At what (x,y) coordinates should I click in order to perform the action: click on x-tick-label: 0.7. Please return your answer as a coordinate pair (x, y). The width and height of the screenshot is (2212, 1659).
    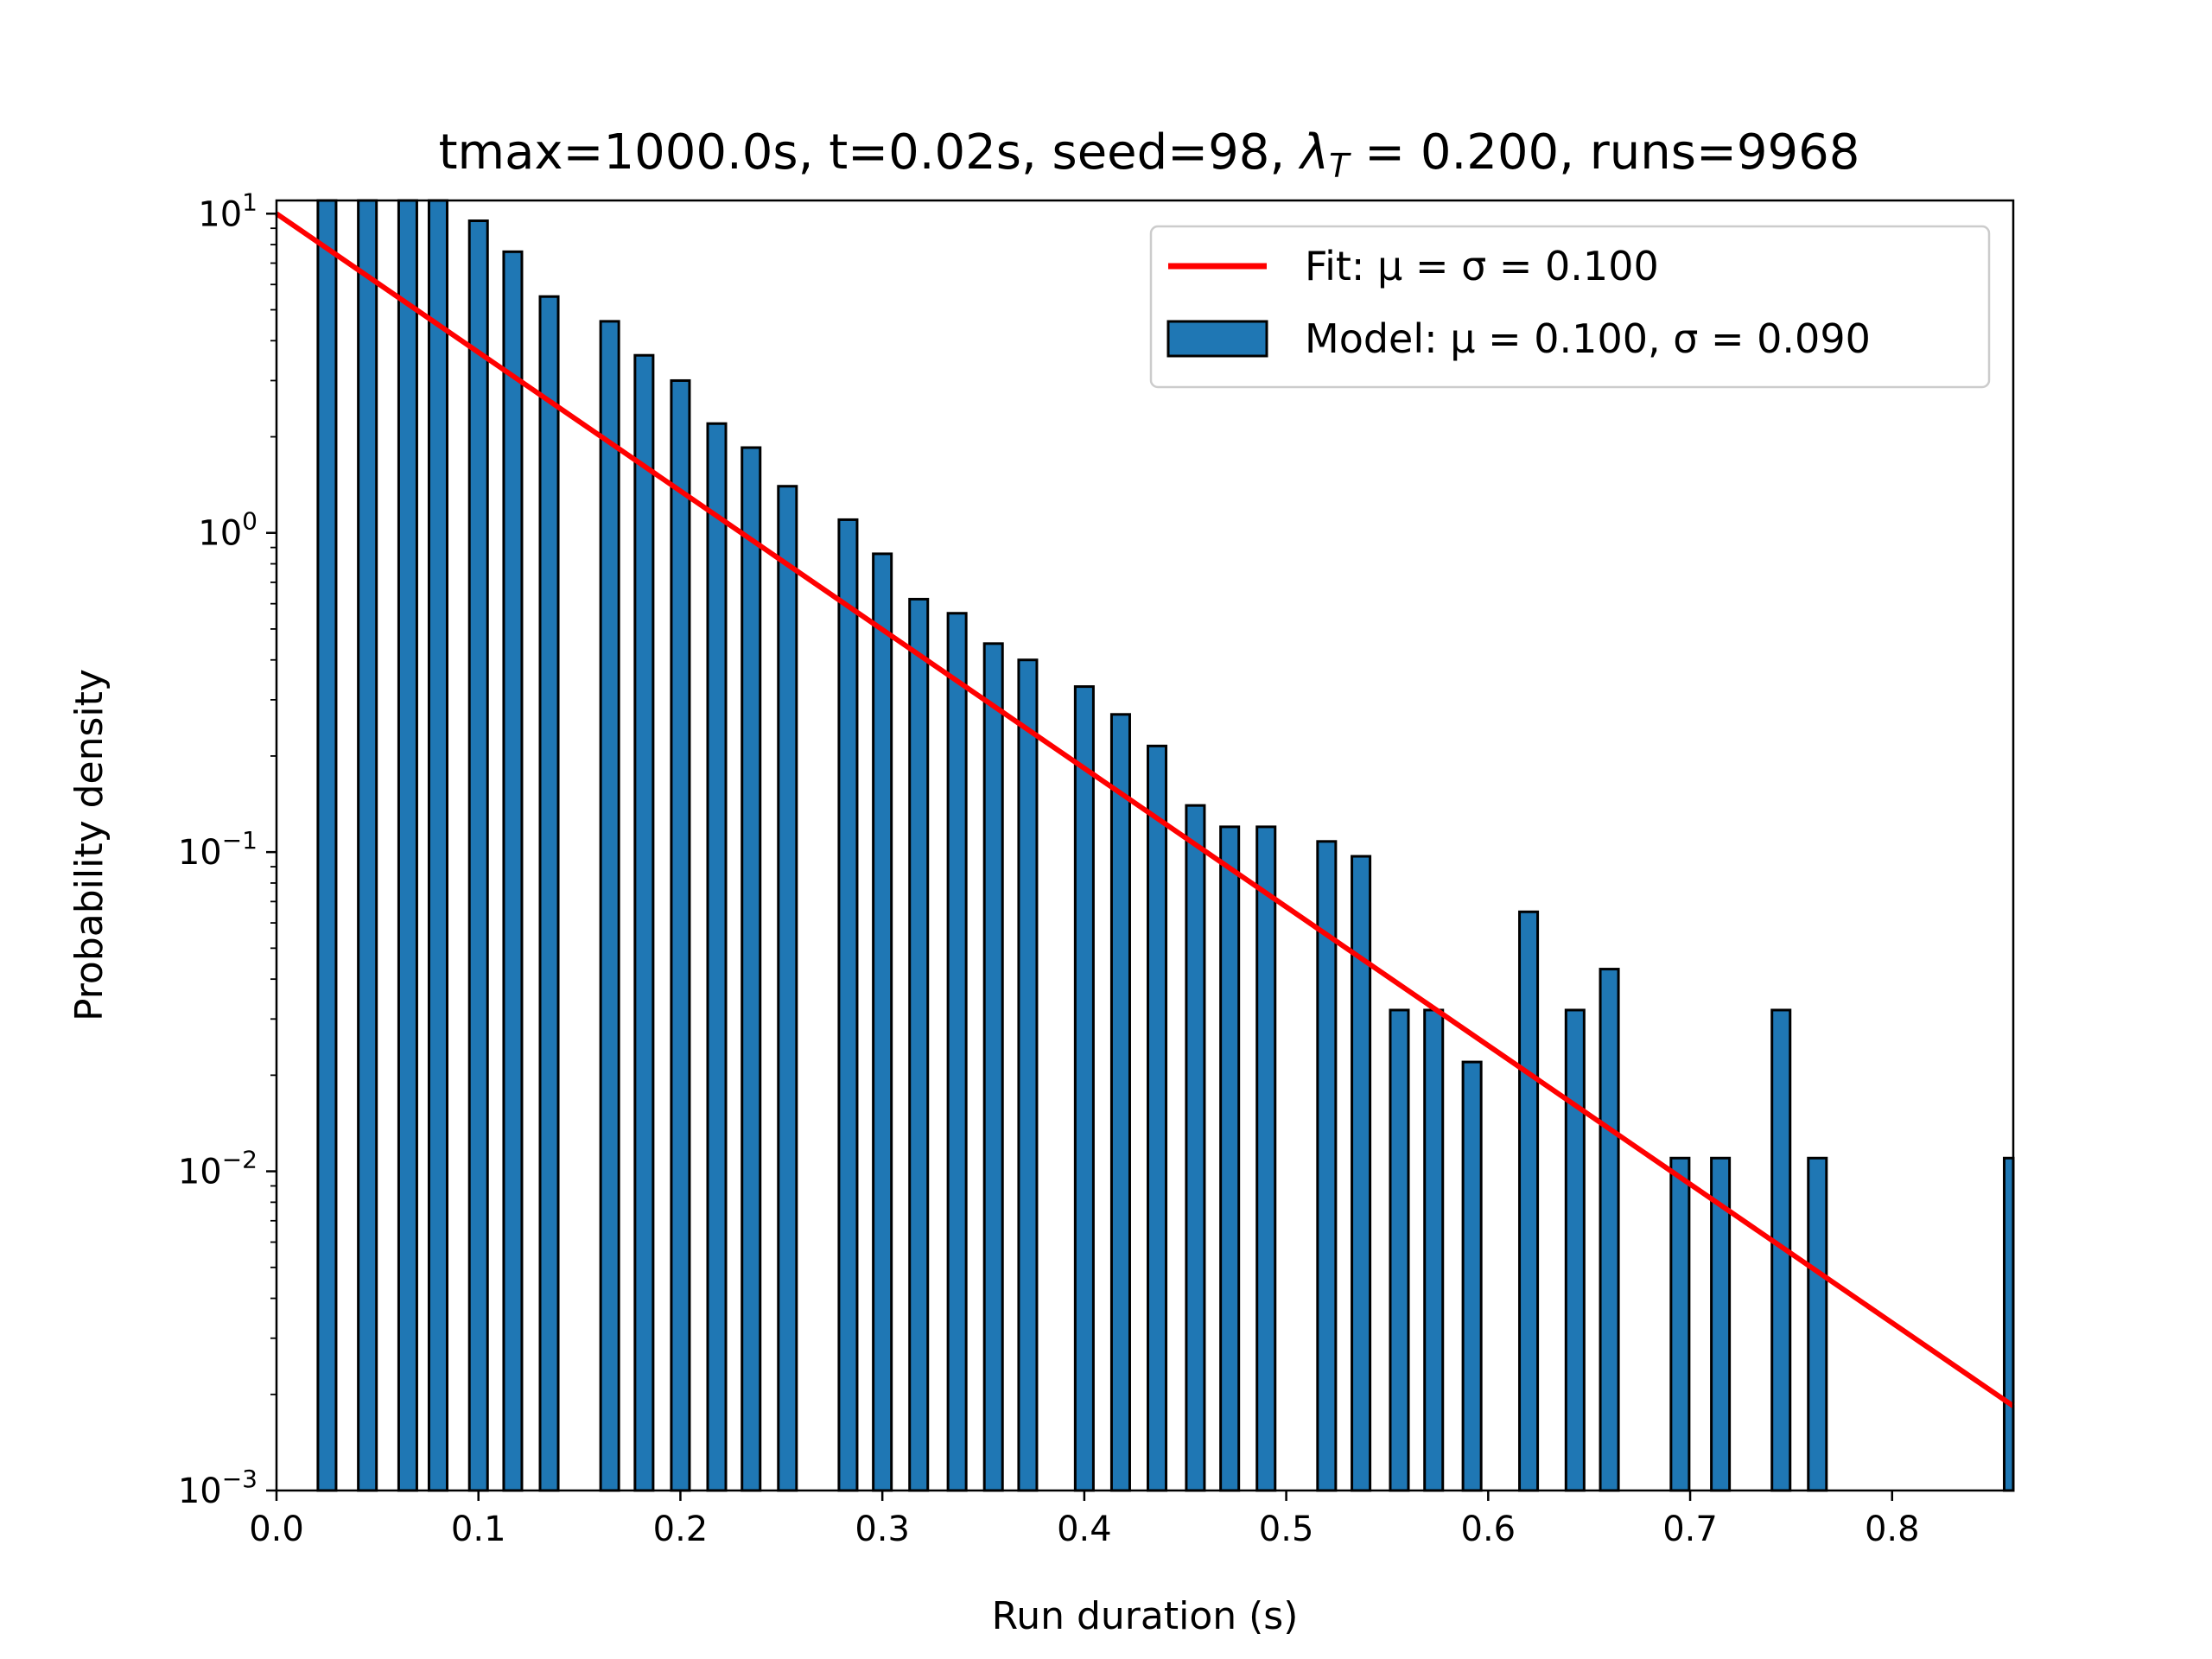
    Looking at the image, I should click on (1690, 1529).